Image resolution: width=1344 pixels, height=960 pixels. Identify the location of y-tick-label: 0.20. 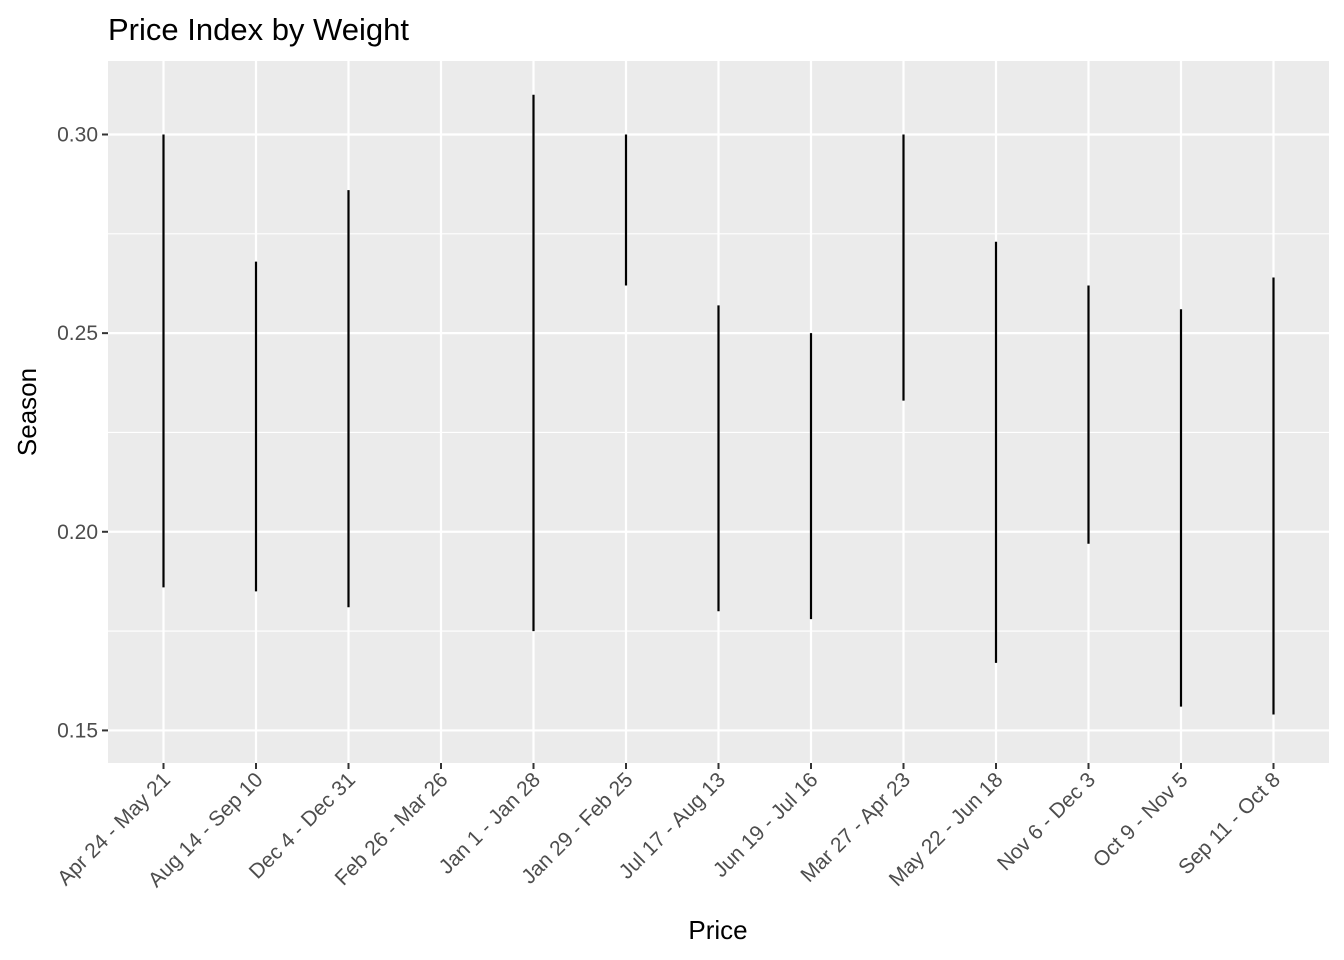
(77, 532).